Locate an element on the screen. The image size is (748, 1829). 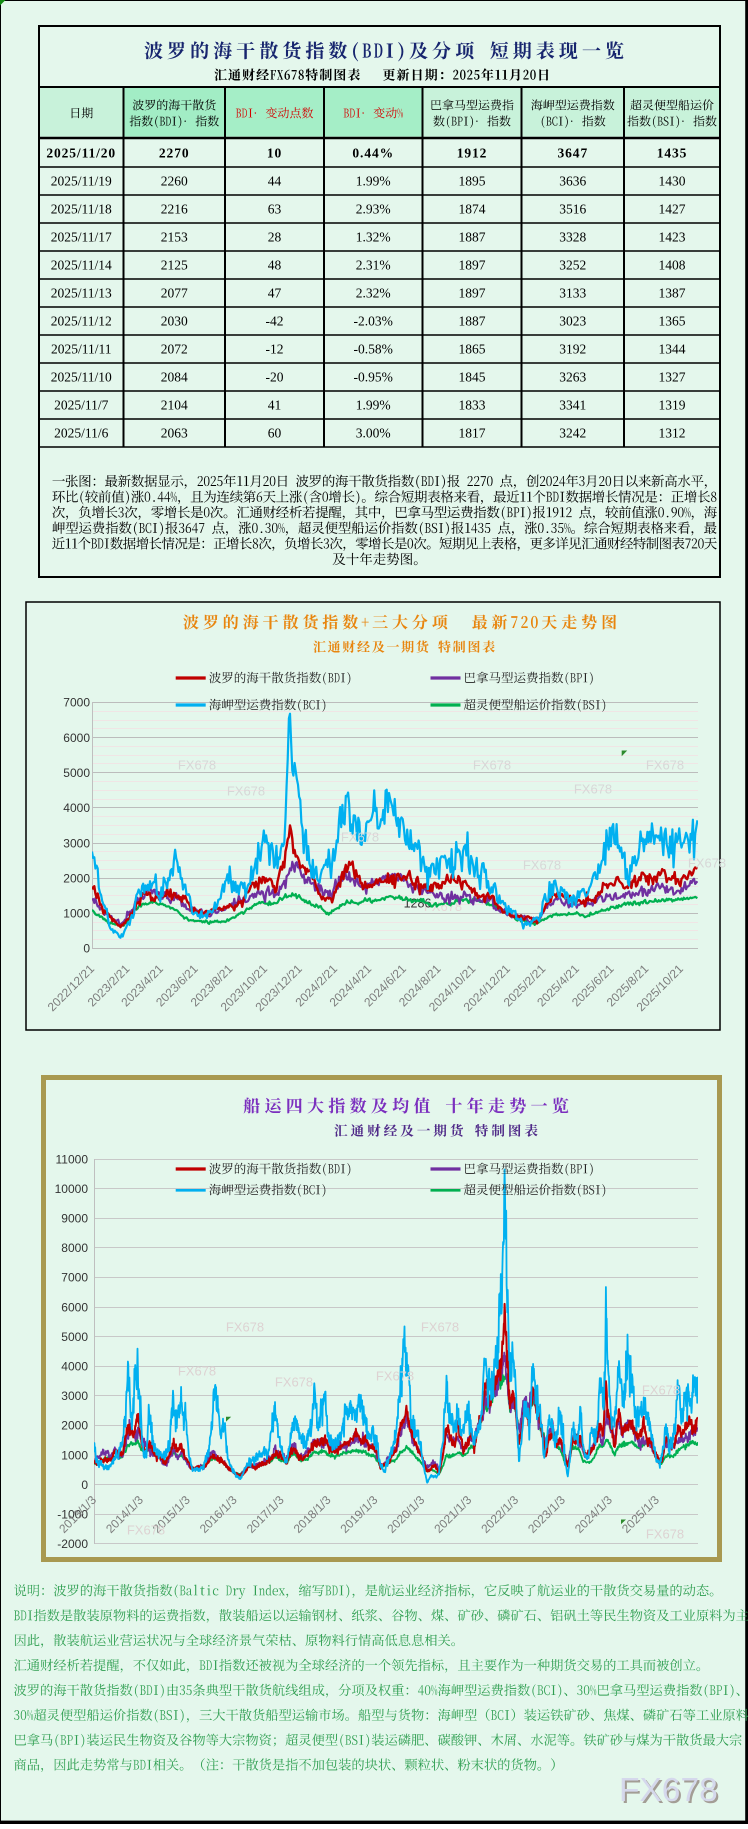
svg-text: 1365 is located at coordinates (672, 321).